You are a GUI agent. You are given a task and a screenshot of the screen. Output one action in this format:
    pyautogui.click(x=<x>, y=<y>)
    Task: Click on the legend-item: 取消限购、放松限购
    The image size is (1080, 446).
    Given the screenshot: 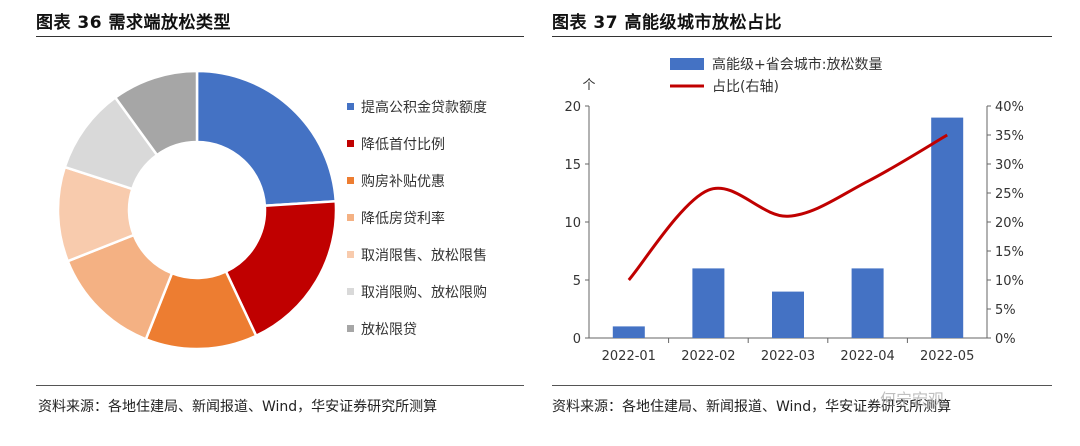 What is the action you would take?
    pyautogui.click(x=417, y=291)
    